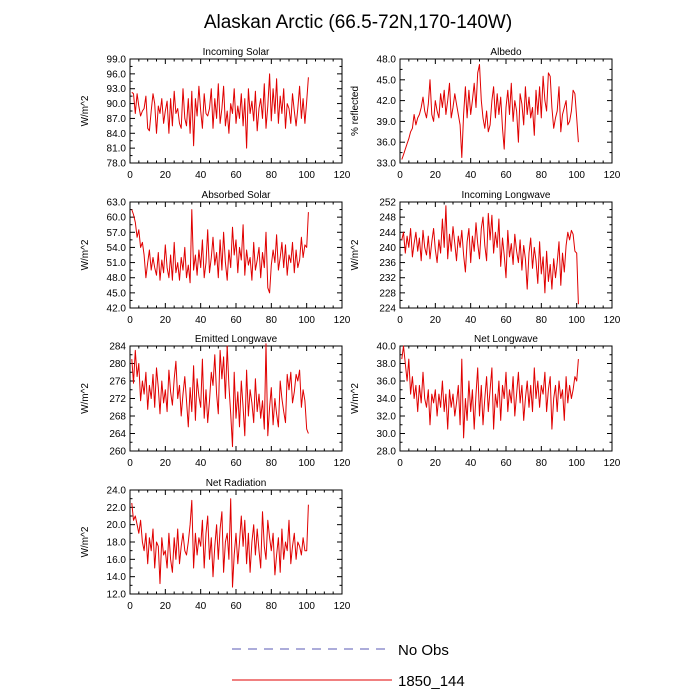 This screenshot has width=700, height=700. What do you see at coordinates (117, 399) in the screenshot?
I see `emitted-longwave-ytick-label: 272` at bounding box center [117, 399].